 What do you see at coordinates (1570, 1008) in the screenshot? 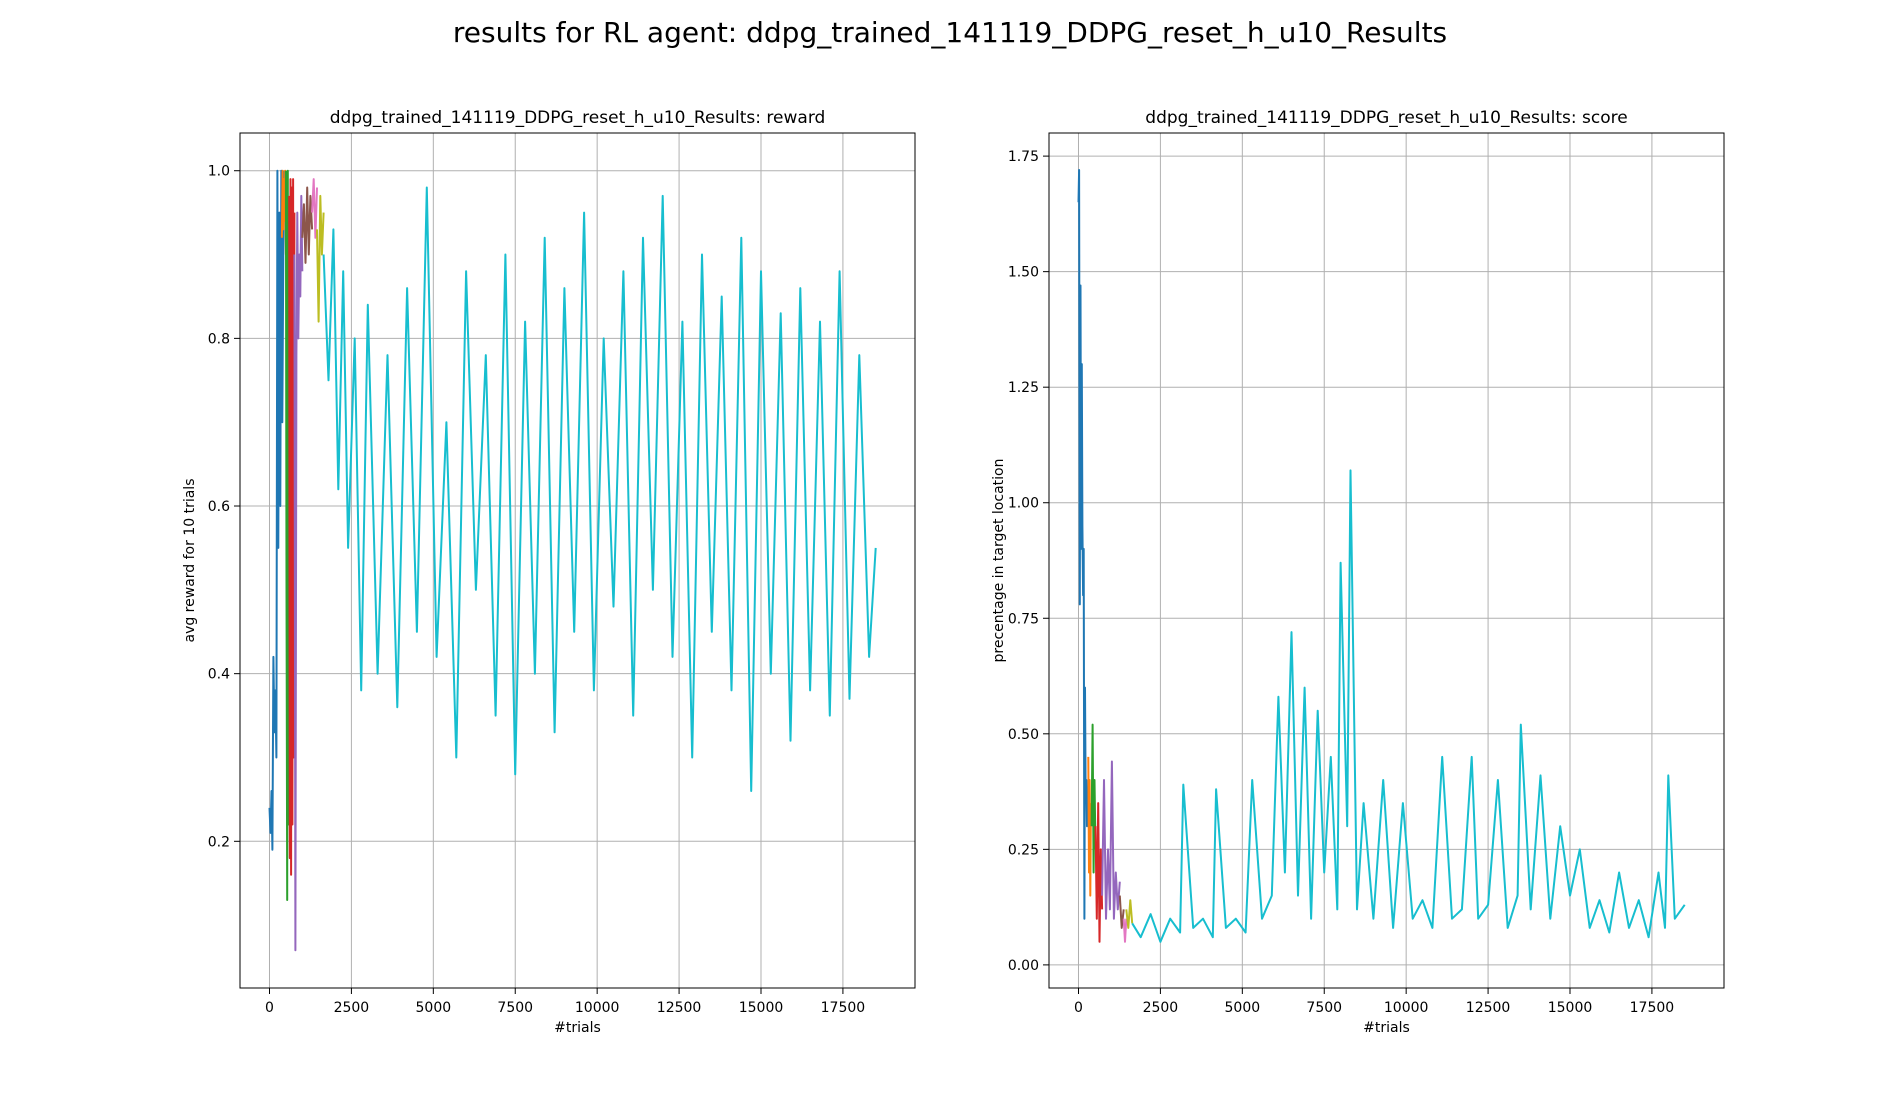
I see `score-x-tick-label: 15000` at bounding box center [1570, 1008].